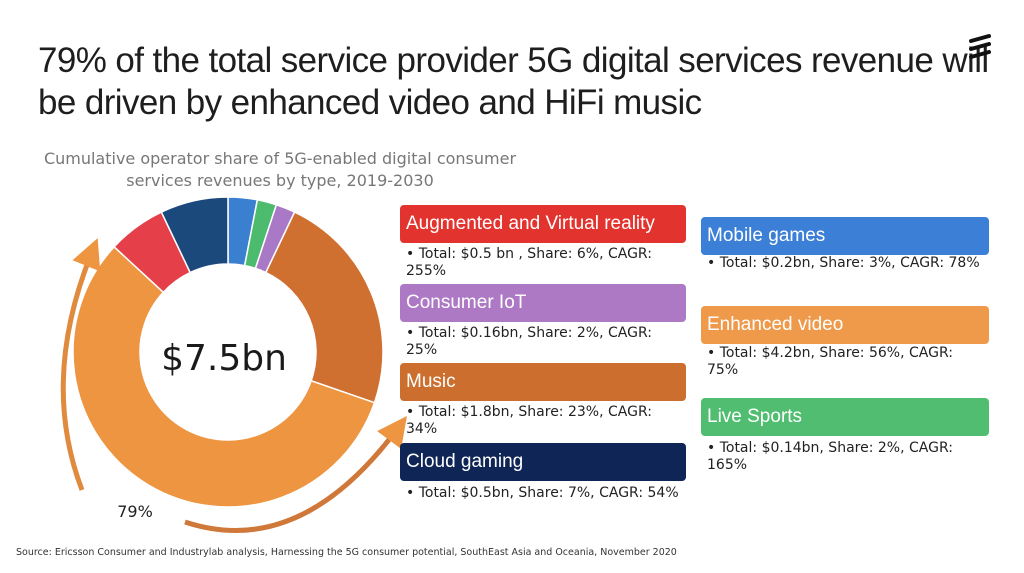  I want to click on legend-music-text: • Total: $1.8bn, Share: 23%, CAGR: 34%, so click(529, 420).